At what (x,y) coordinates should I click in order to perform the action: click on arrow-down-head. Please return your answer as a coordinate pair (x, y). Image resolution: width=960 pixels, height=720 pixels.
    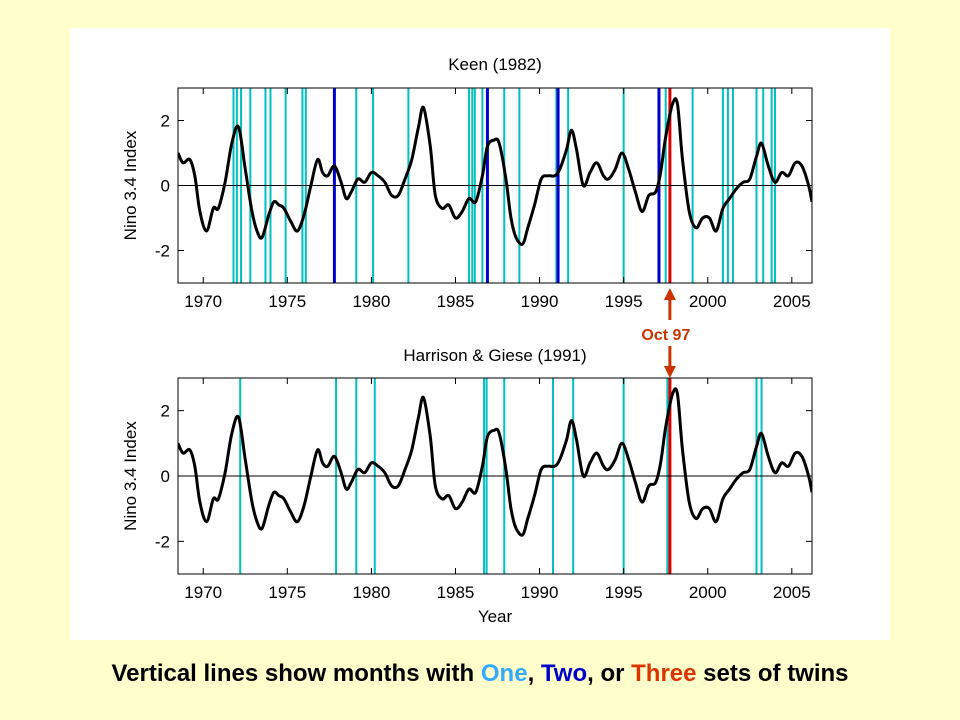
    Looking at the image, I should click on (669, 372).